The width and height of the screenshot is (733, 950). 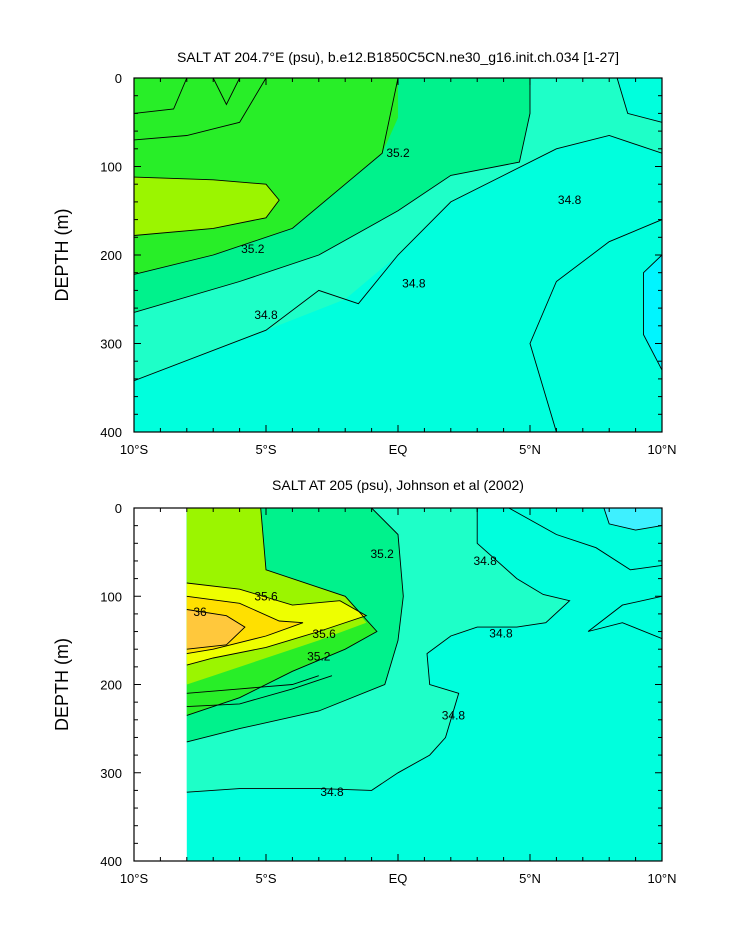 I want to click on obs-x-tick-label: 5°S, so click(x=265, y=878).